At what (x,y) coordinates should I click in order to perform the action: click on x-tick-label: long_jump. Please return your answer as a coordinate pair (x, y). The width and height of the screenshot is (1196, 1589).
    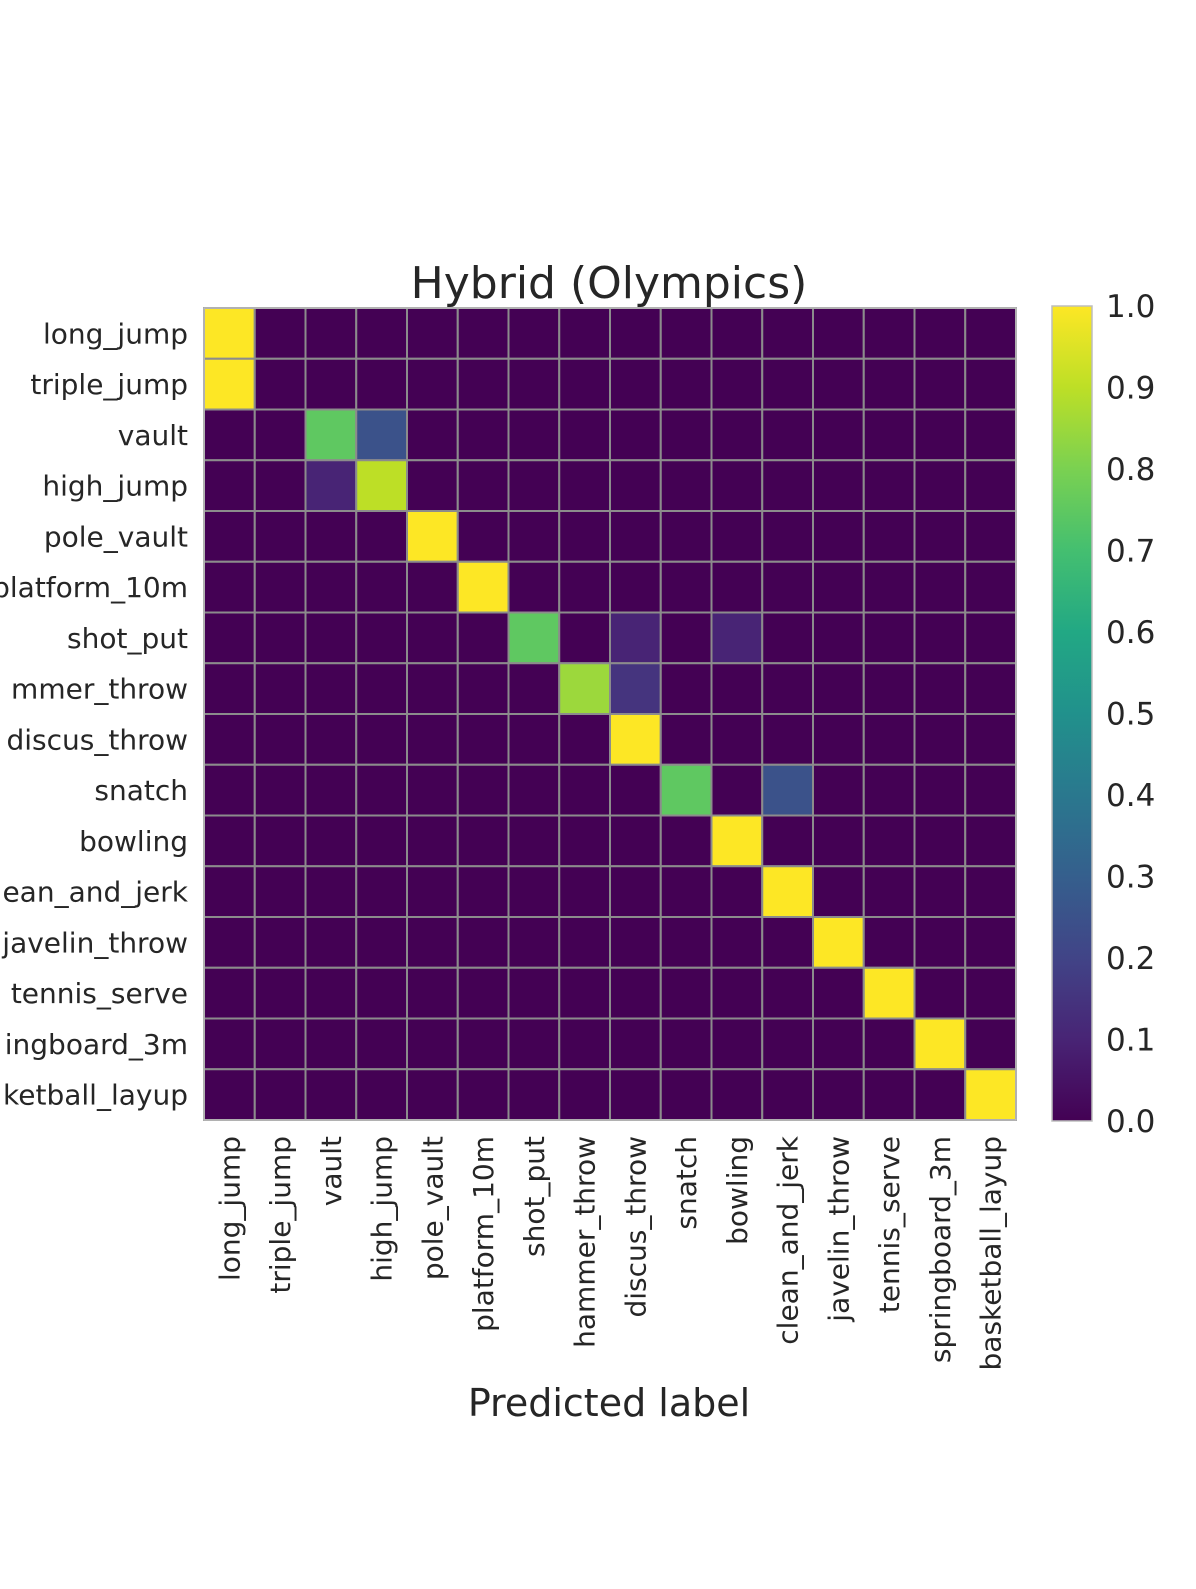
    Looking at the image, I should click on (229, 1208).